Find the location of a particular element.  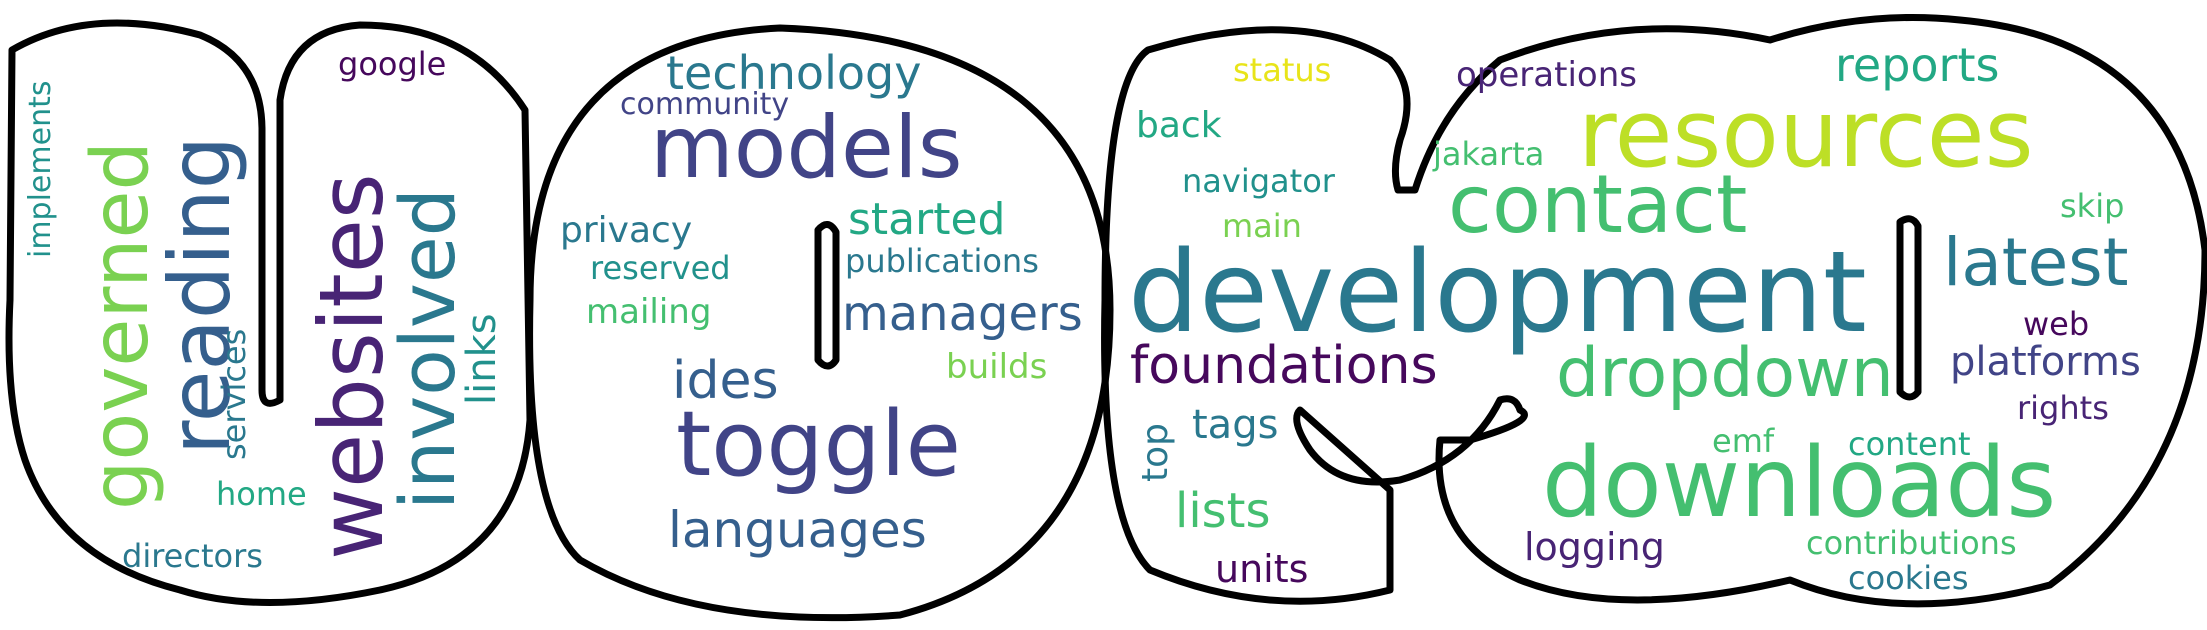

word-managers: managers is located at coordinates (962, 314).